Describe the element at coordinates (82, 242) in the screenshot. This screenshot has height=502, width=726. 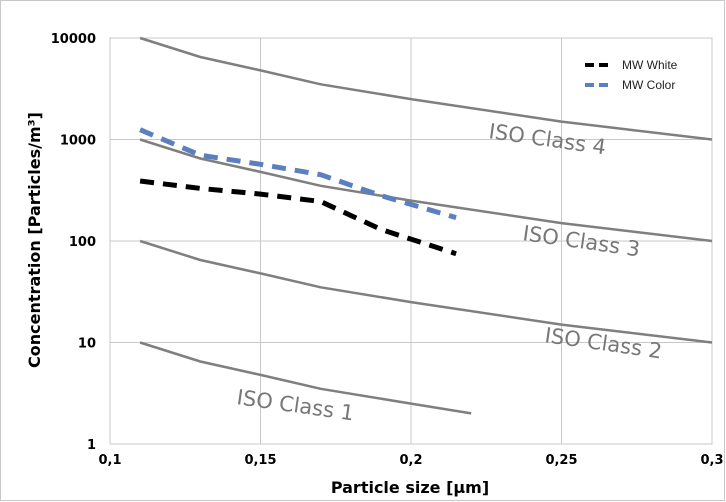
I see `y-tick-label: 100` at that location.